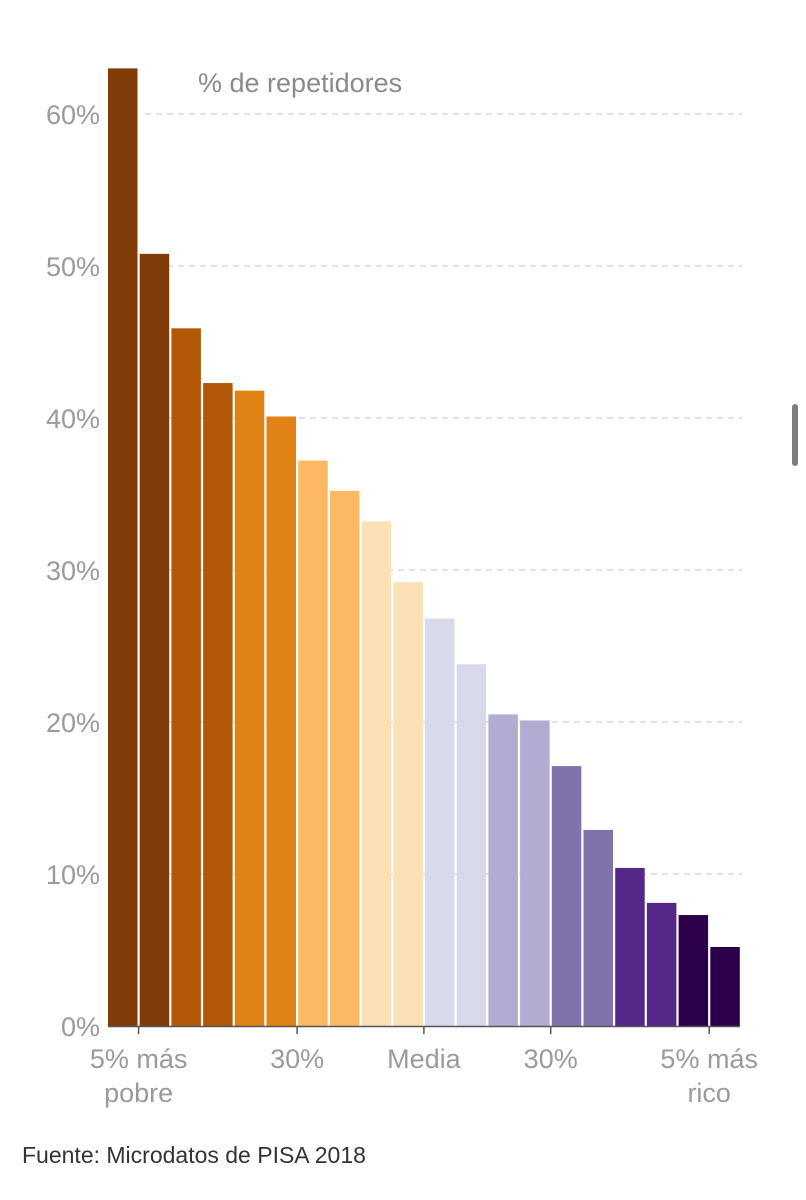 The height and width of the screenshot is (1200, 806). I want to click on x-tick-label: Media, so click(424, 1059).